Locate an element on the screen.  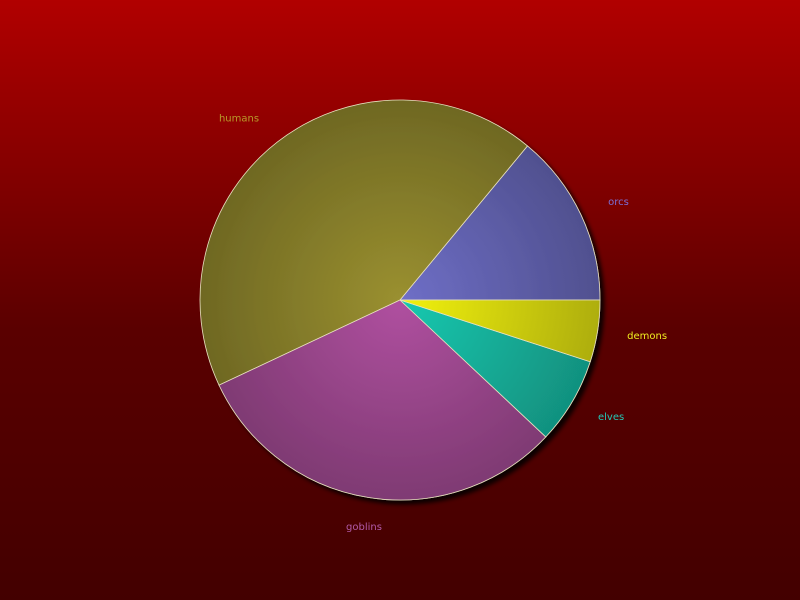
pie-label-elves: elves is located at coordinates (611, 417).